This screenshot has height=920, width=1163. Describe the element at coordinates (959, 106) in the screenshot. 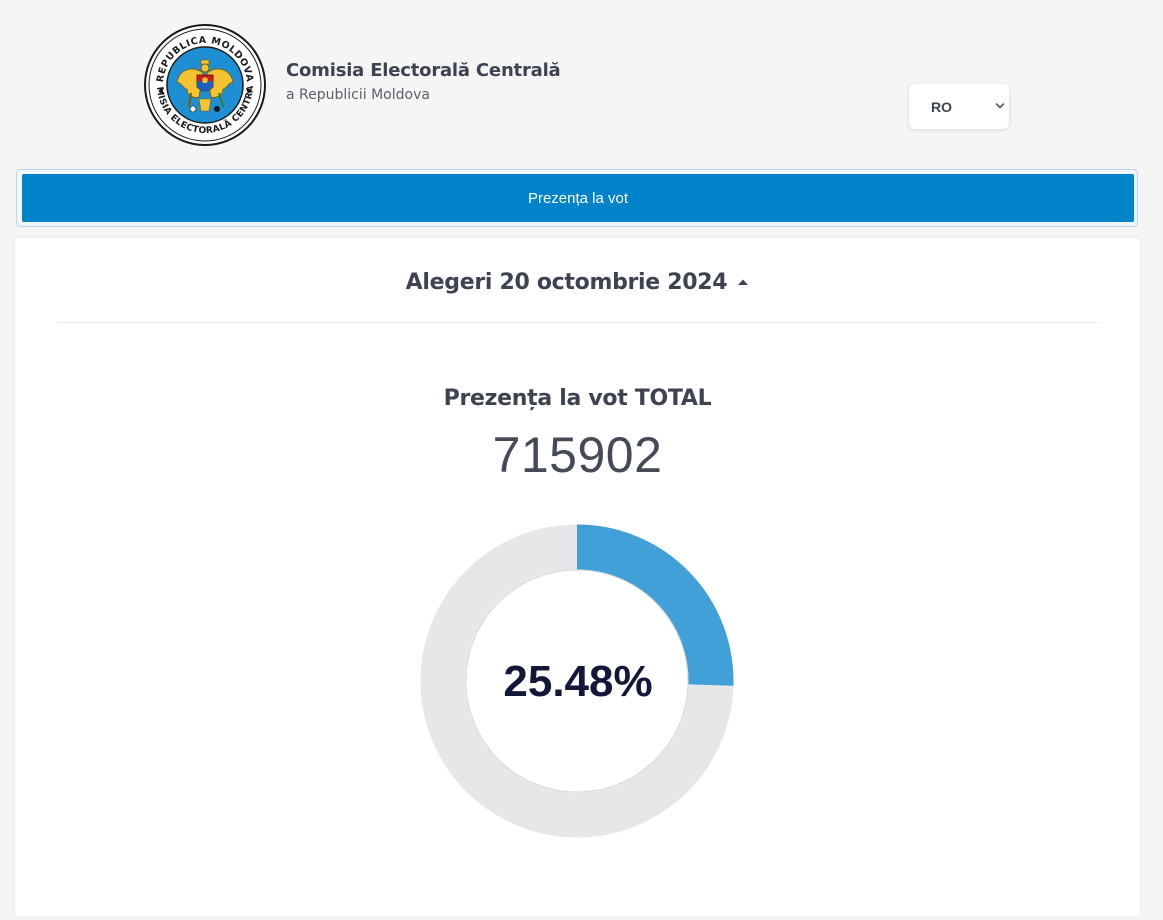

I see `language-select: RO` at that location.